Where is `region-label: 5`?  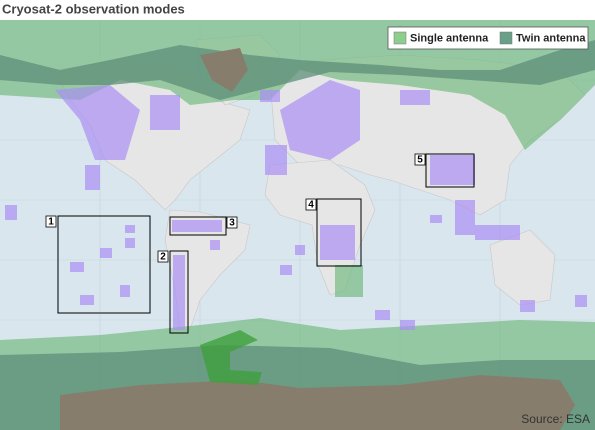 region-label: 5 is located at coordinates (420, 160).